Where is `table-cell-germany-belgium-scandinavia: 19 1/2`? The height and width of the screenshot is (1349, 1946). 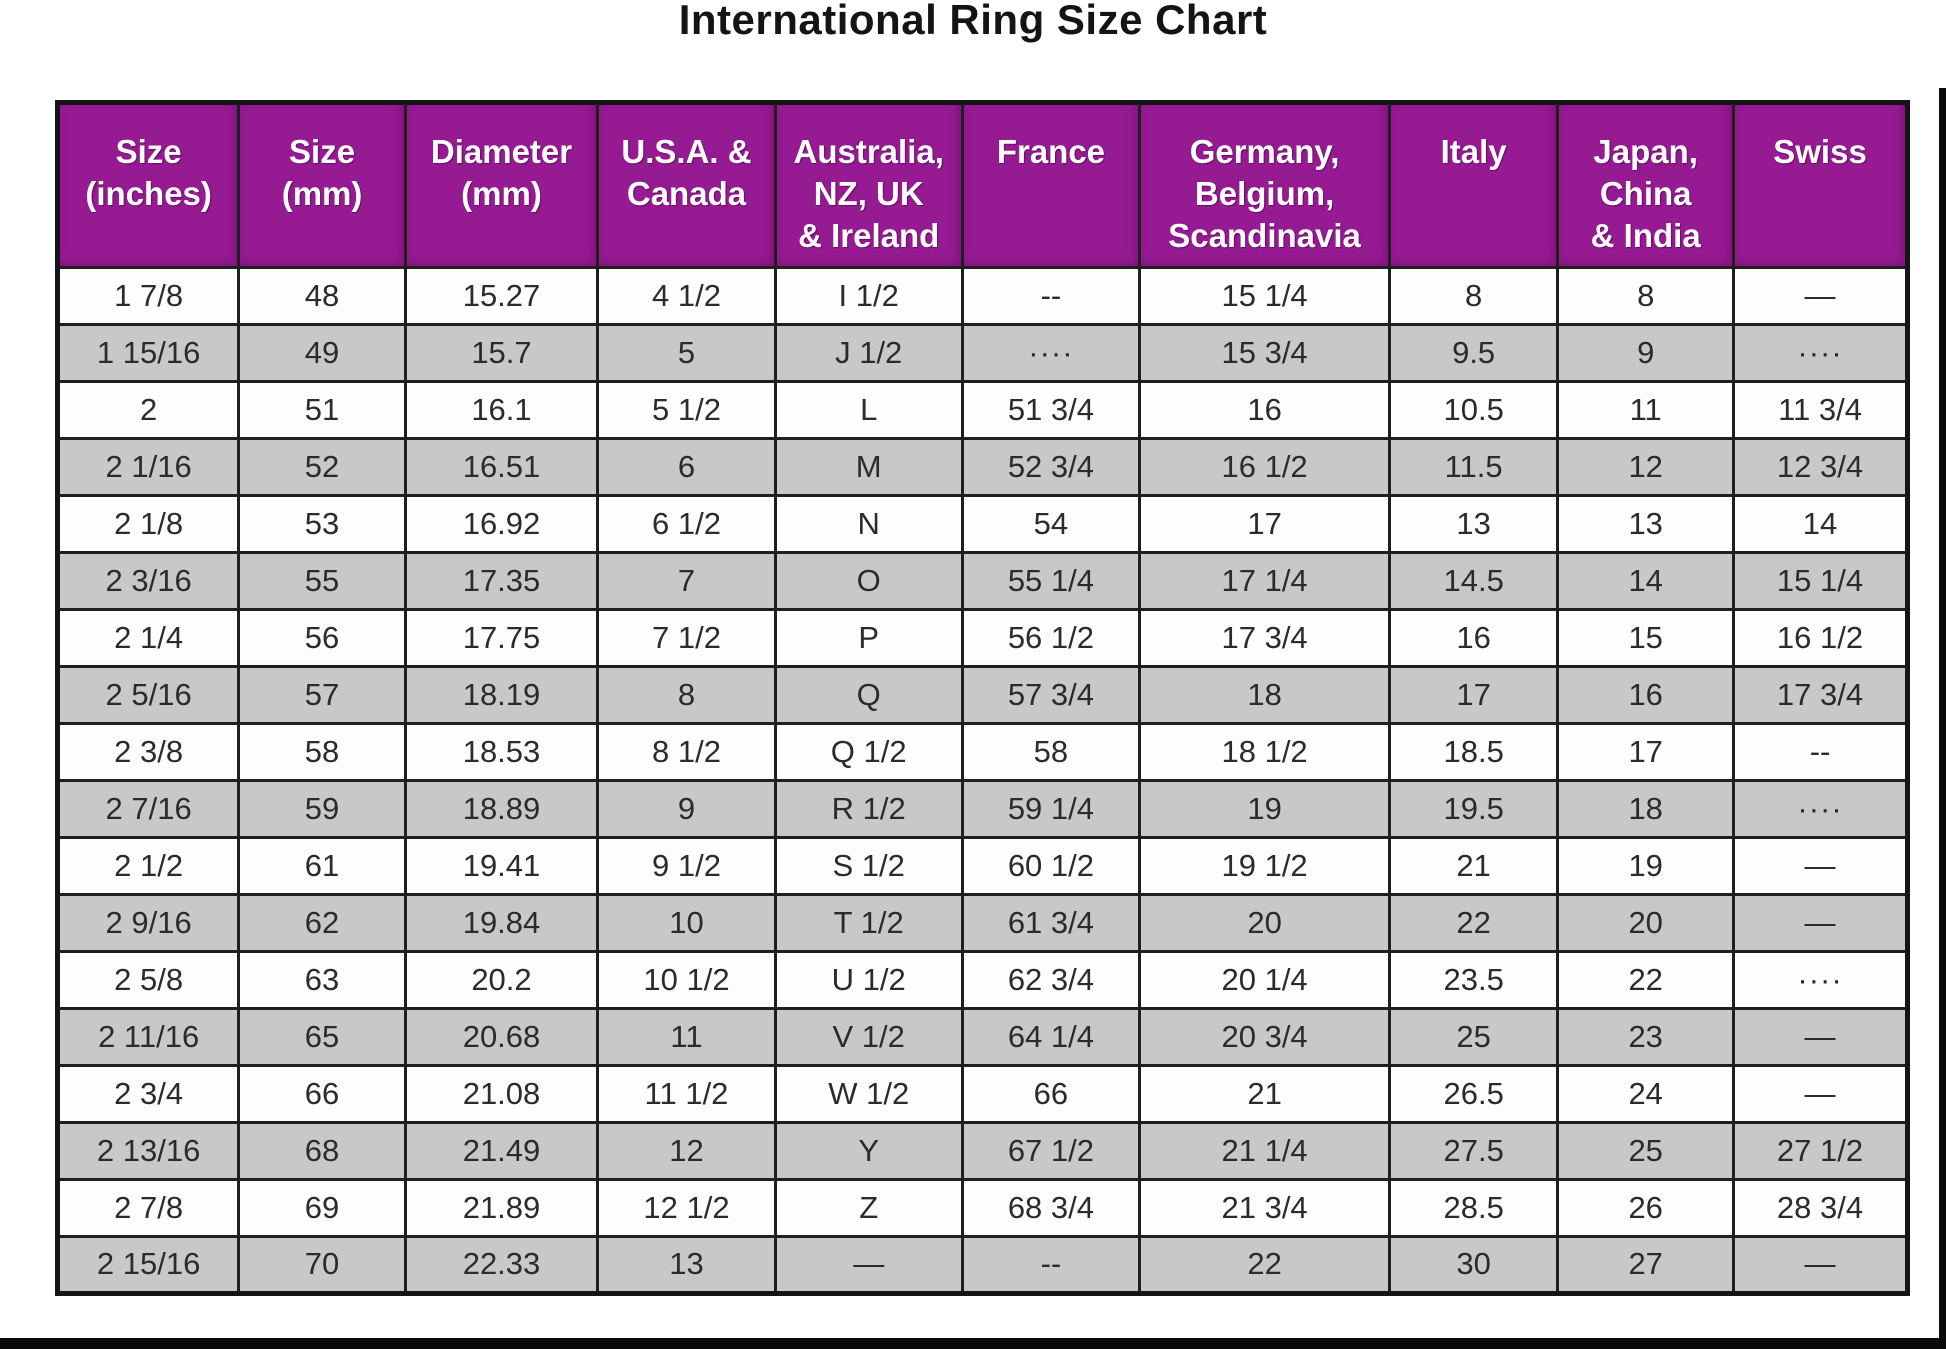
table-cell-germany-belgium-scandinavia: 19 1/2 is located at coordinates (1264, 865).